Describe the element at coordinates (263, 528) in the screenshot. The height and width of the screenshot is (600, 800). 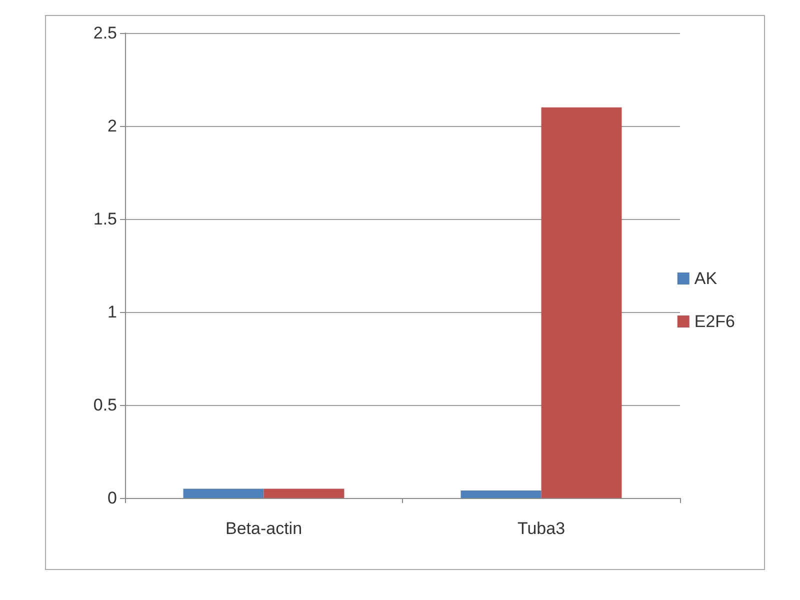
I see `x-tick-label: Beta-actin` at that location.